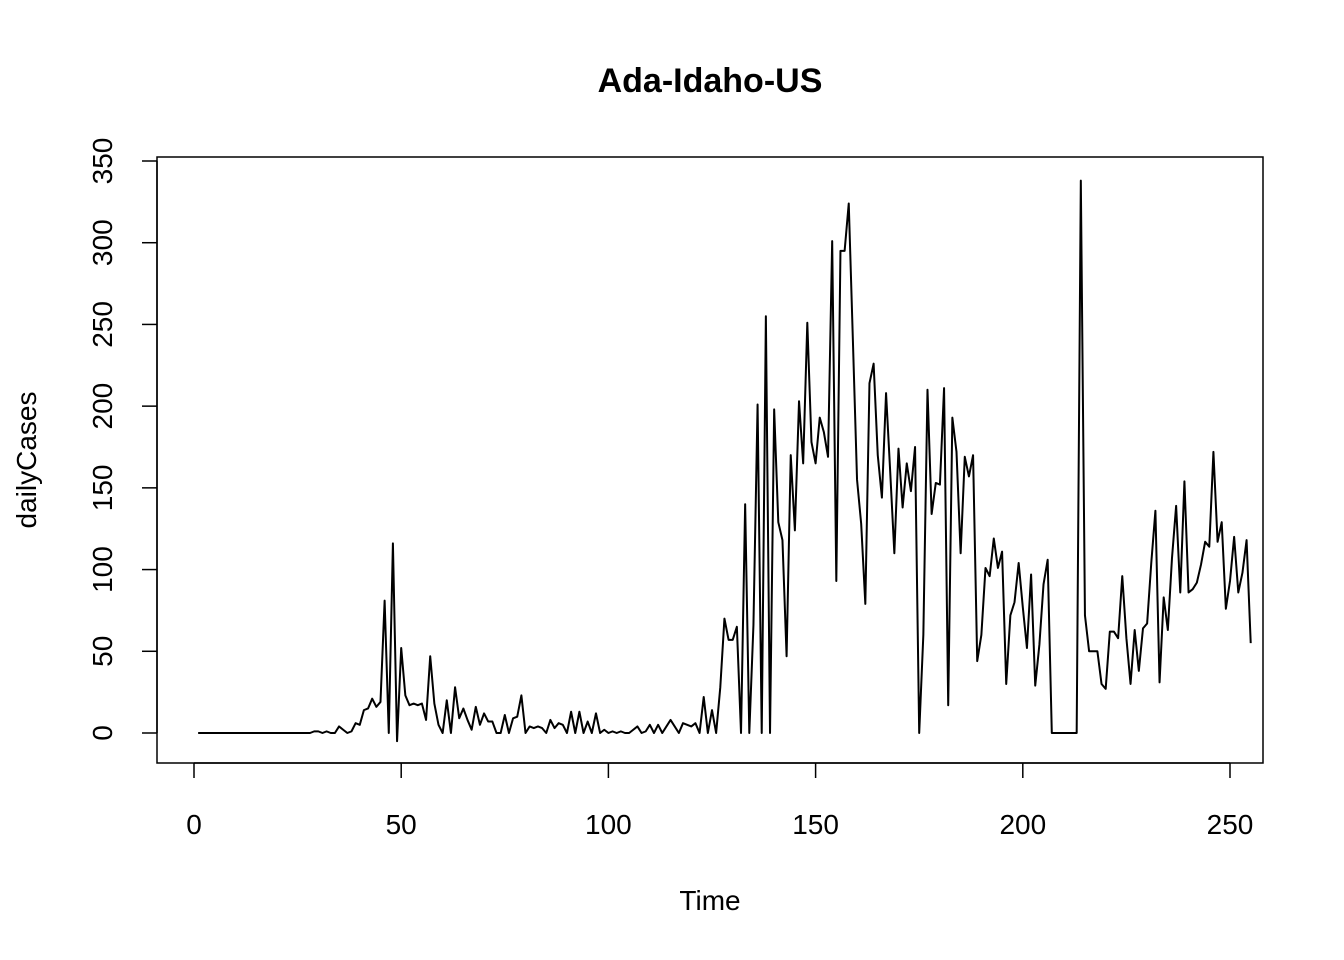 The image size is (1344, 960). What do you see at coordinates (26, 460) in the screenshot?
I see `y-axis-label: dailyCases` at bounding box center [26, 460].